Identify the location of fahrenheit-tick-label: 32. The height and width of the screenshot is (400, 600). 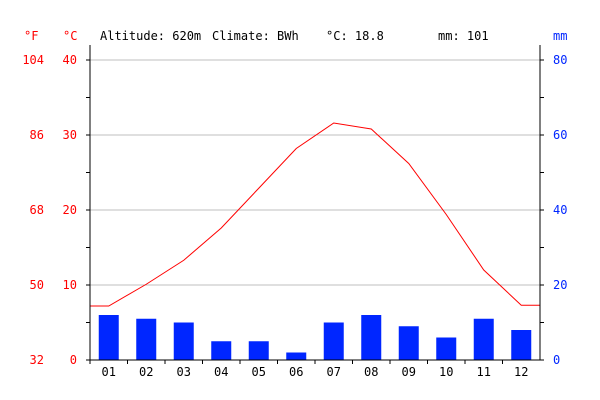
(37, 360).